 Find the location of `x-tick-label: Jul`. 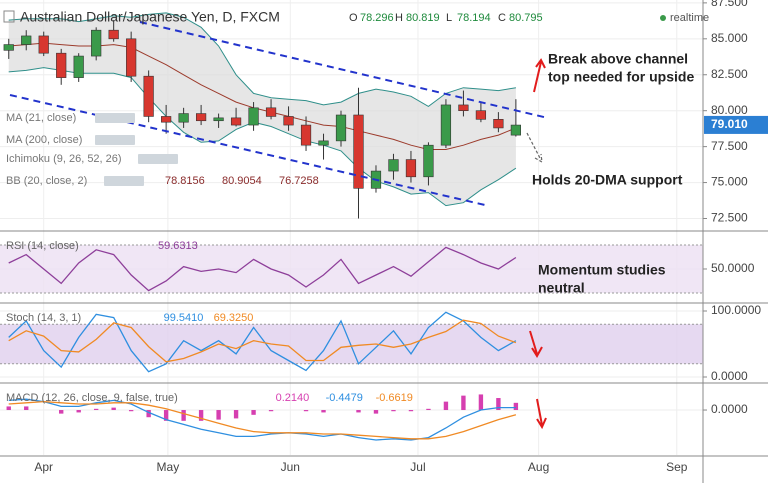

x-tick-label: Jul is located at coordinates (417, 467).